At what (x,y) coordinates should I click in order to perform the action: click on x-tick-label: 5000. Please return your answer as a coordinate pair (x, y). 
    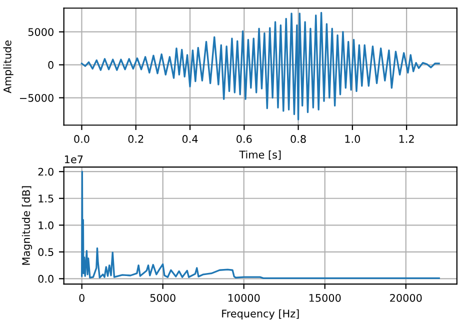
    Looking at the image, I should click on (163, 298).